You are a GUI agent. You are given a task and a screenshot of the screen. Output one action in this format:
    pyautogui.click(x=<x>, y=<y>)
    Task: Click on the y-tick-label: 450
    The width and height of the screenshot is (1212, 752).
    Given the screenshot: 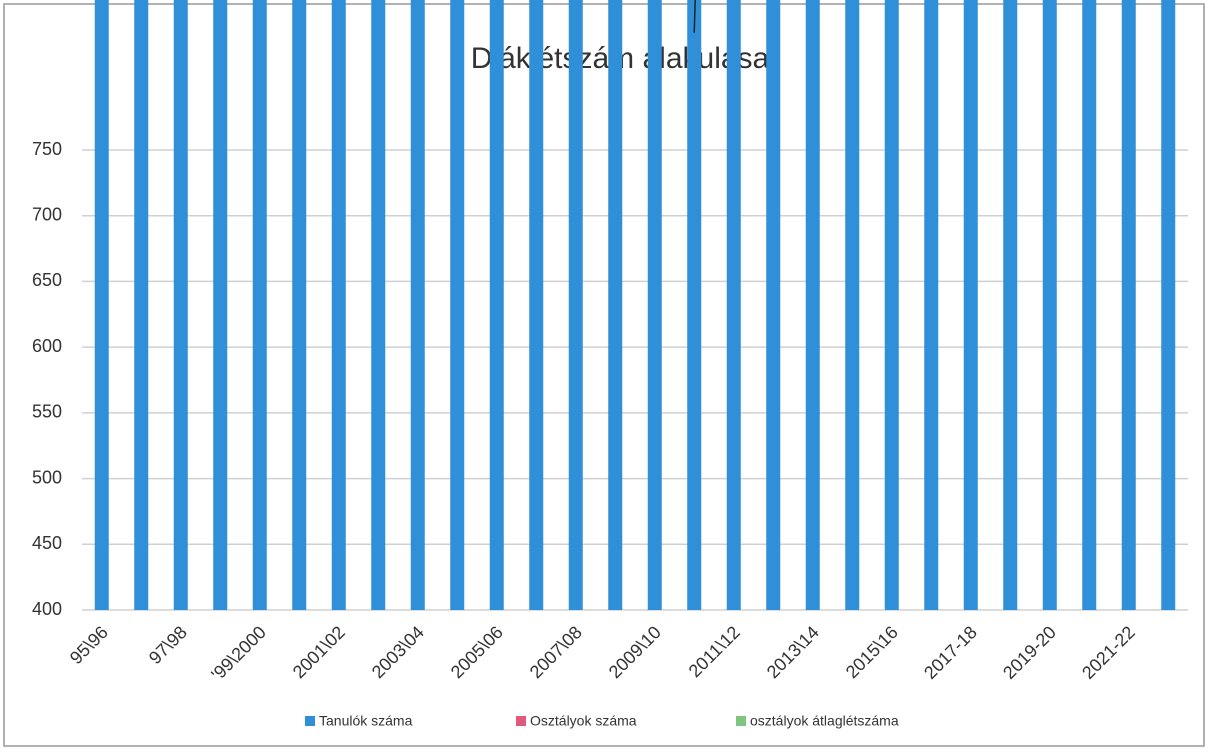 What is the action you would take?
    pyautogui.click(x=47, y=543)
    